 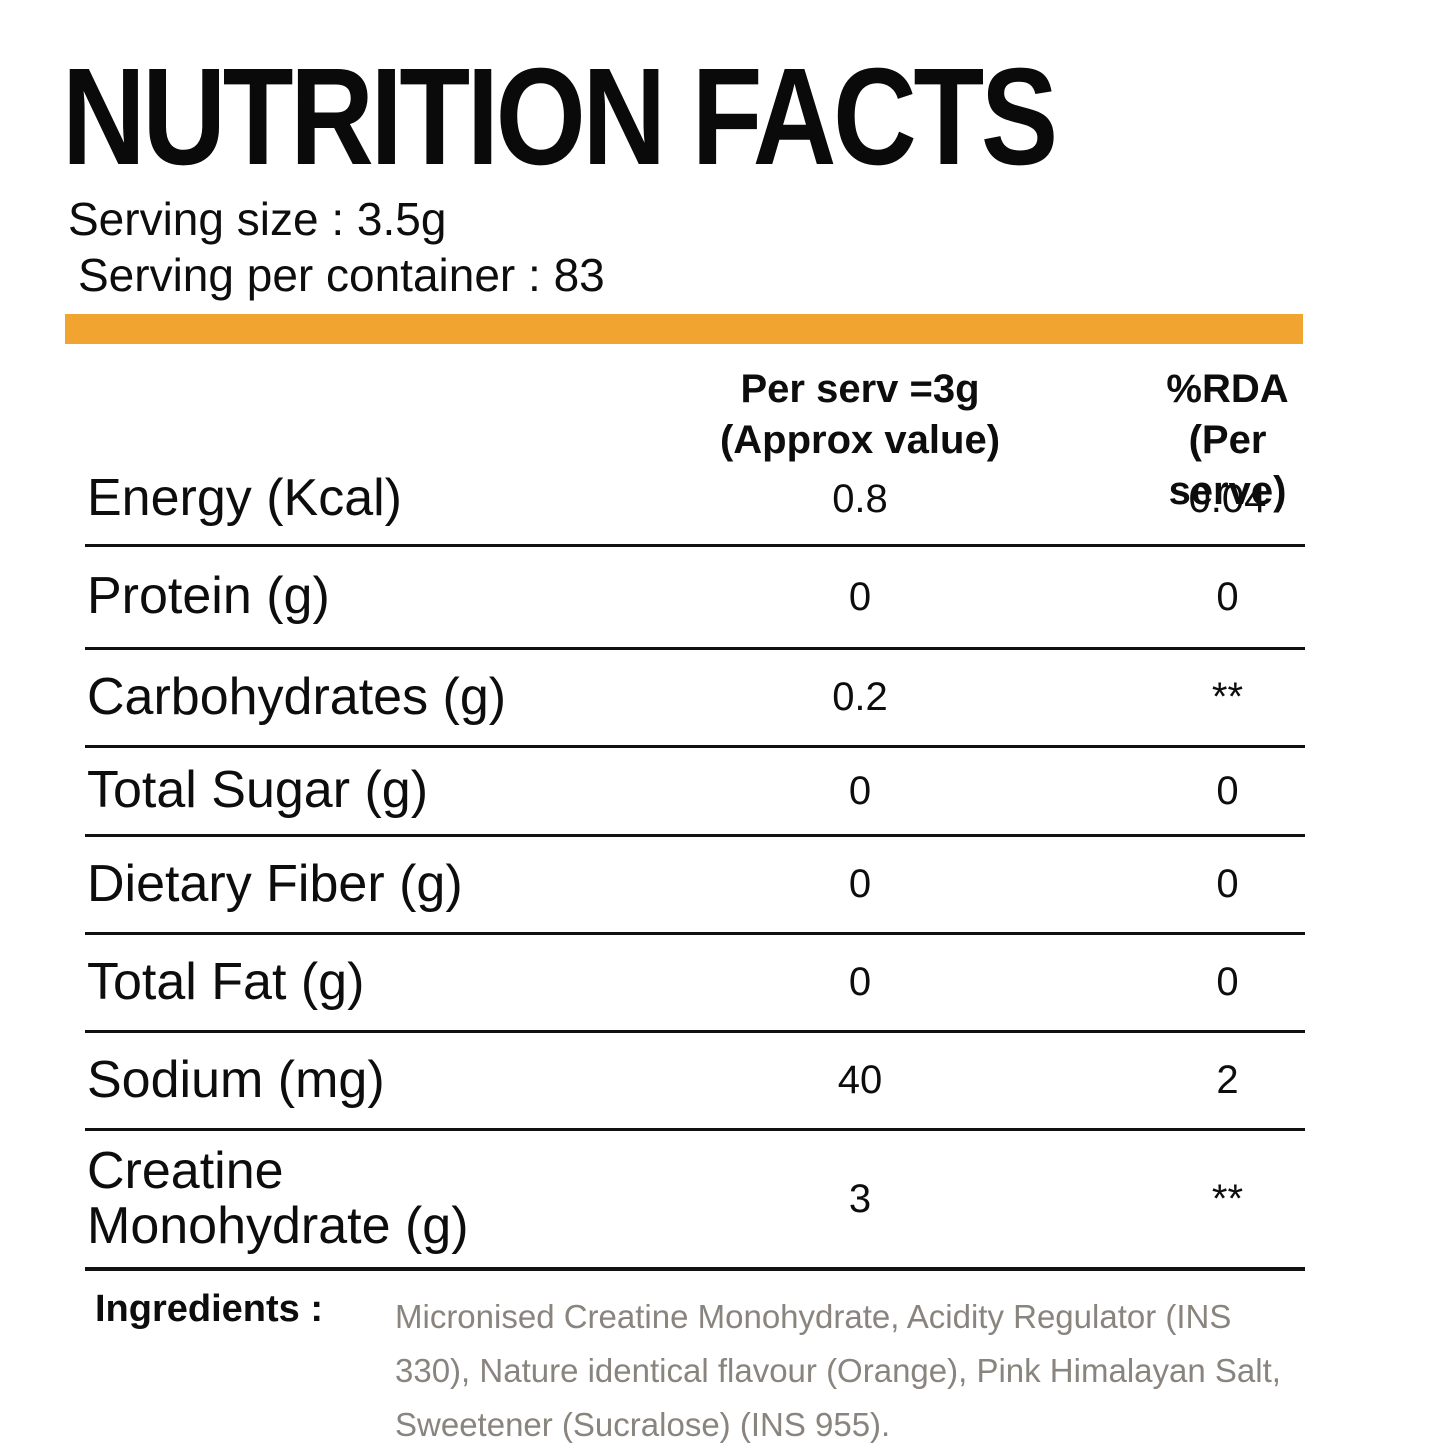 I want to click on accent-bar, so click(x=684, y=329).